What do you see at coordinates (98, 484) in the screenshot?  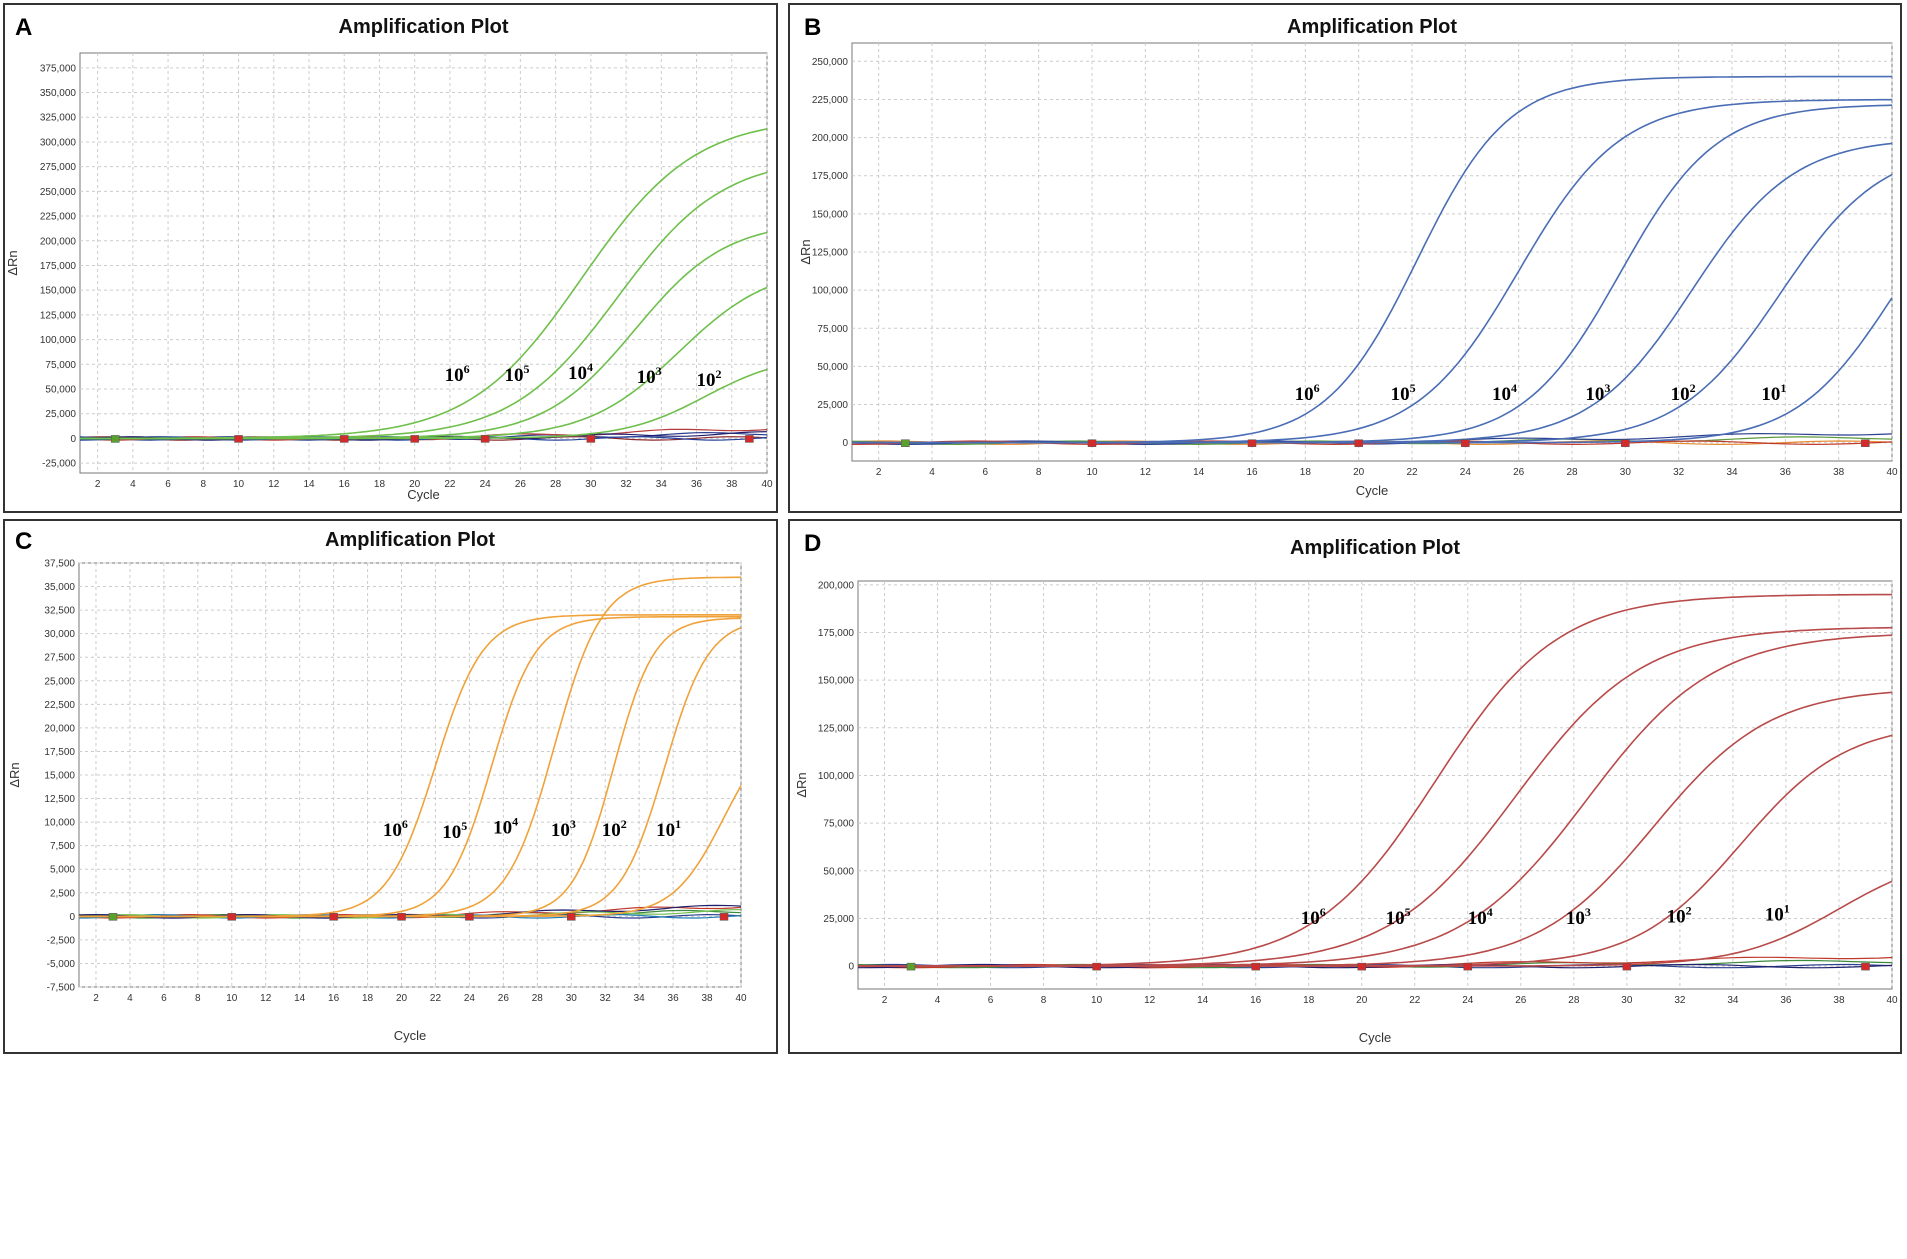 I see `x-tick-label: 2` at bounding box center [98, 484].